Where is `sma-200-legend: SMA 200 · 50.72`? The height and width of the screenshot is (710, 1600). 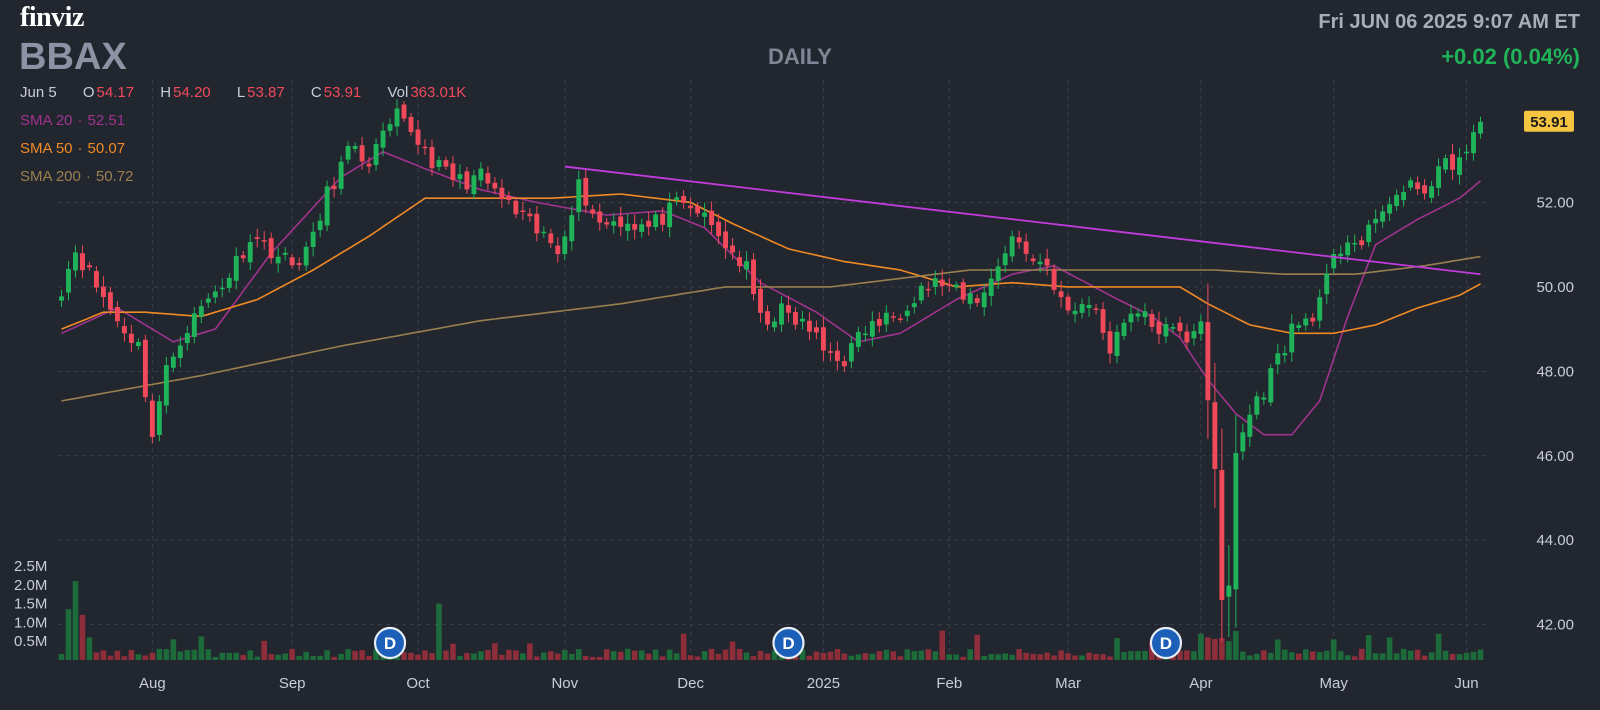 sma-200-legend: SMA 200 · 50.72 is located at coordinates (76, 176).